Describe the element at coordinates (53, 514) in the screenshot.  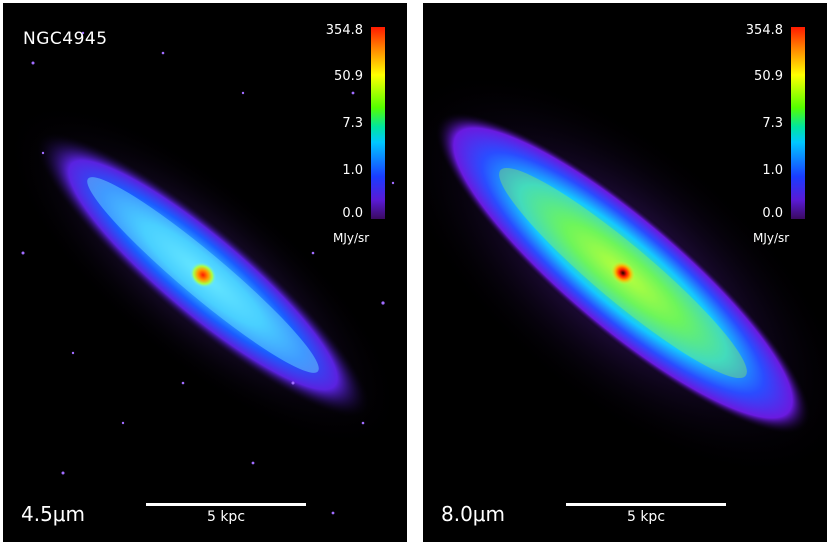
I see `band-label: 4.5μm` at that location.